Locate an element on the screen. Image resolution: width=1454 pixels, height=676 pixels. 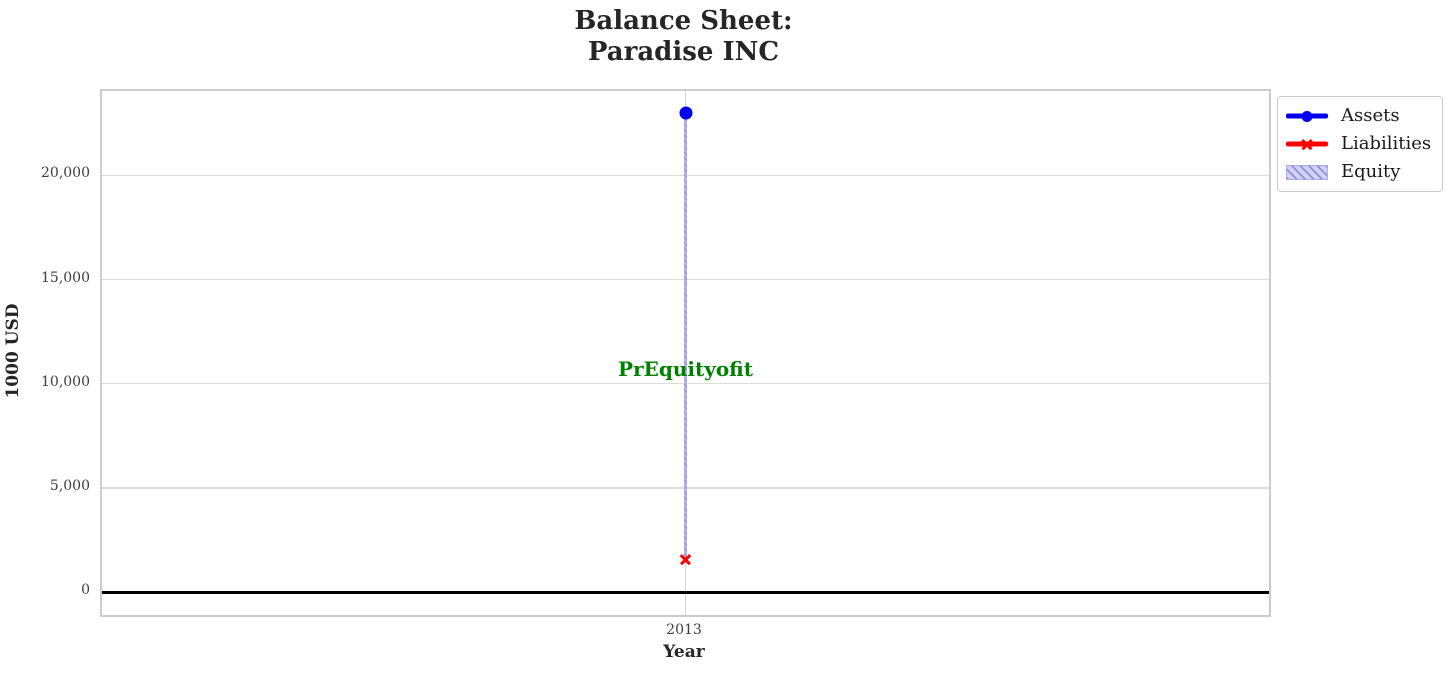
chart-title: Balance Sheet: Paradise INC is located at coordinates (683, 36).